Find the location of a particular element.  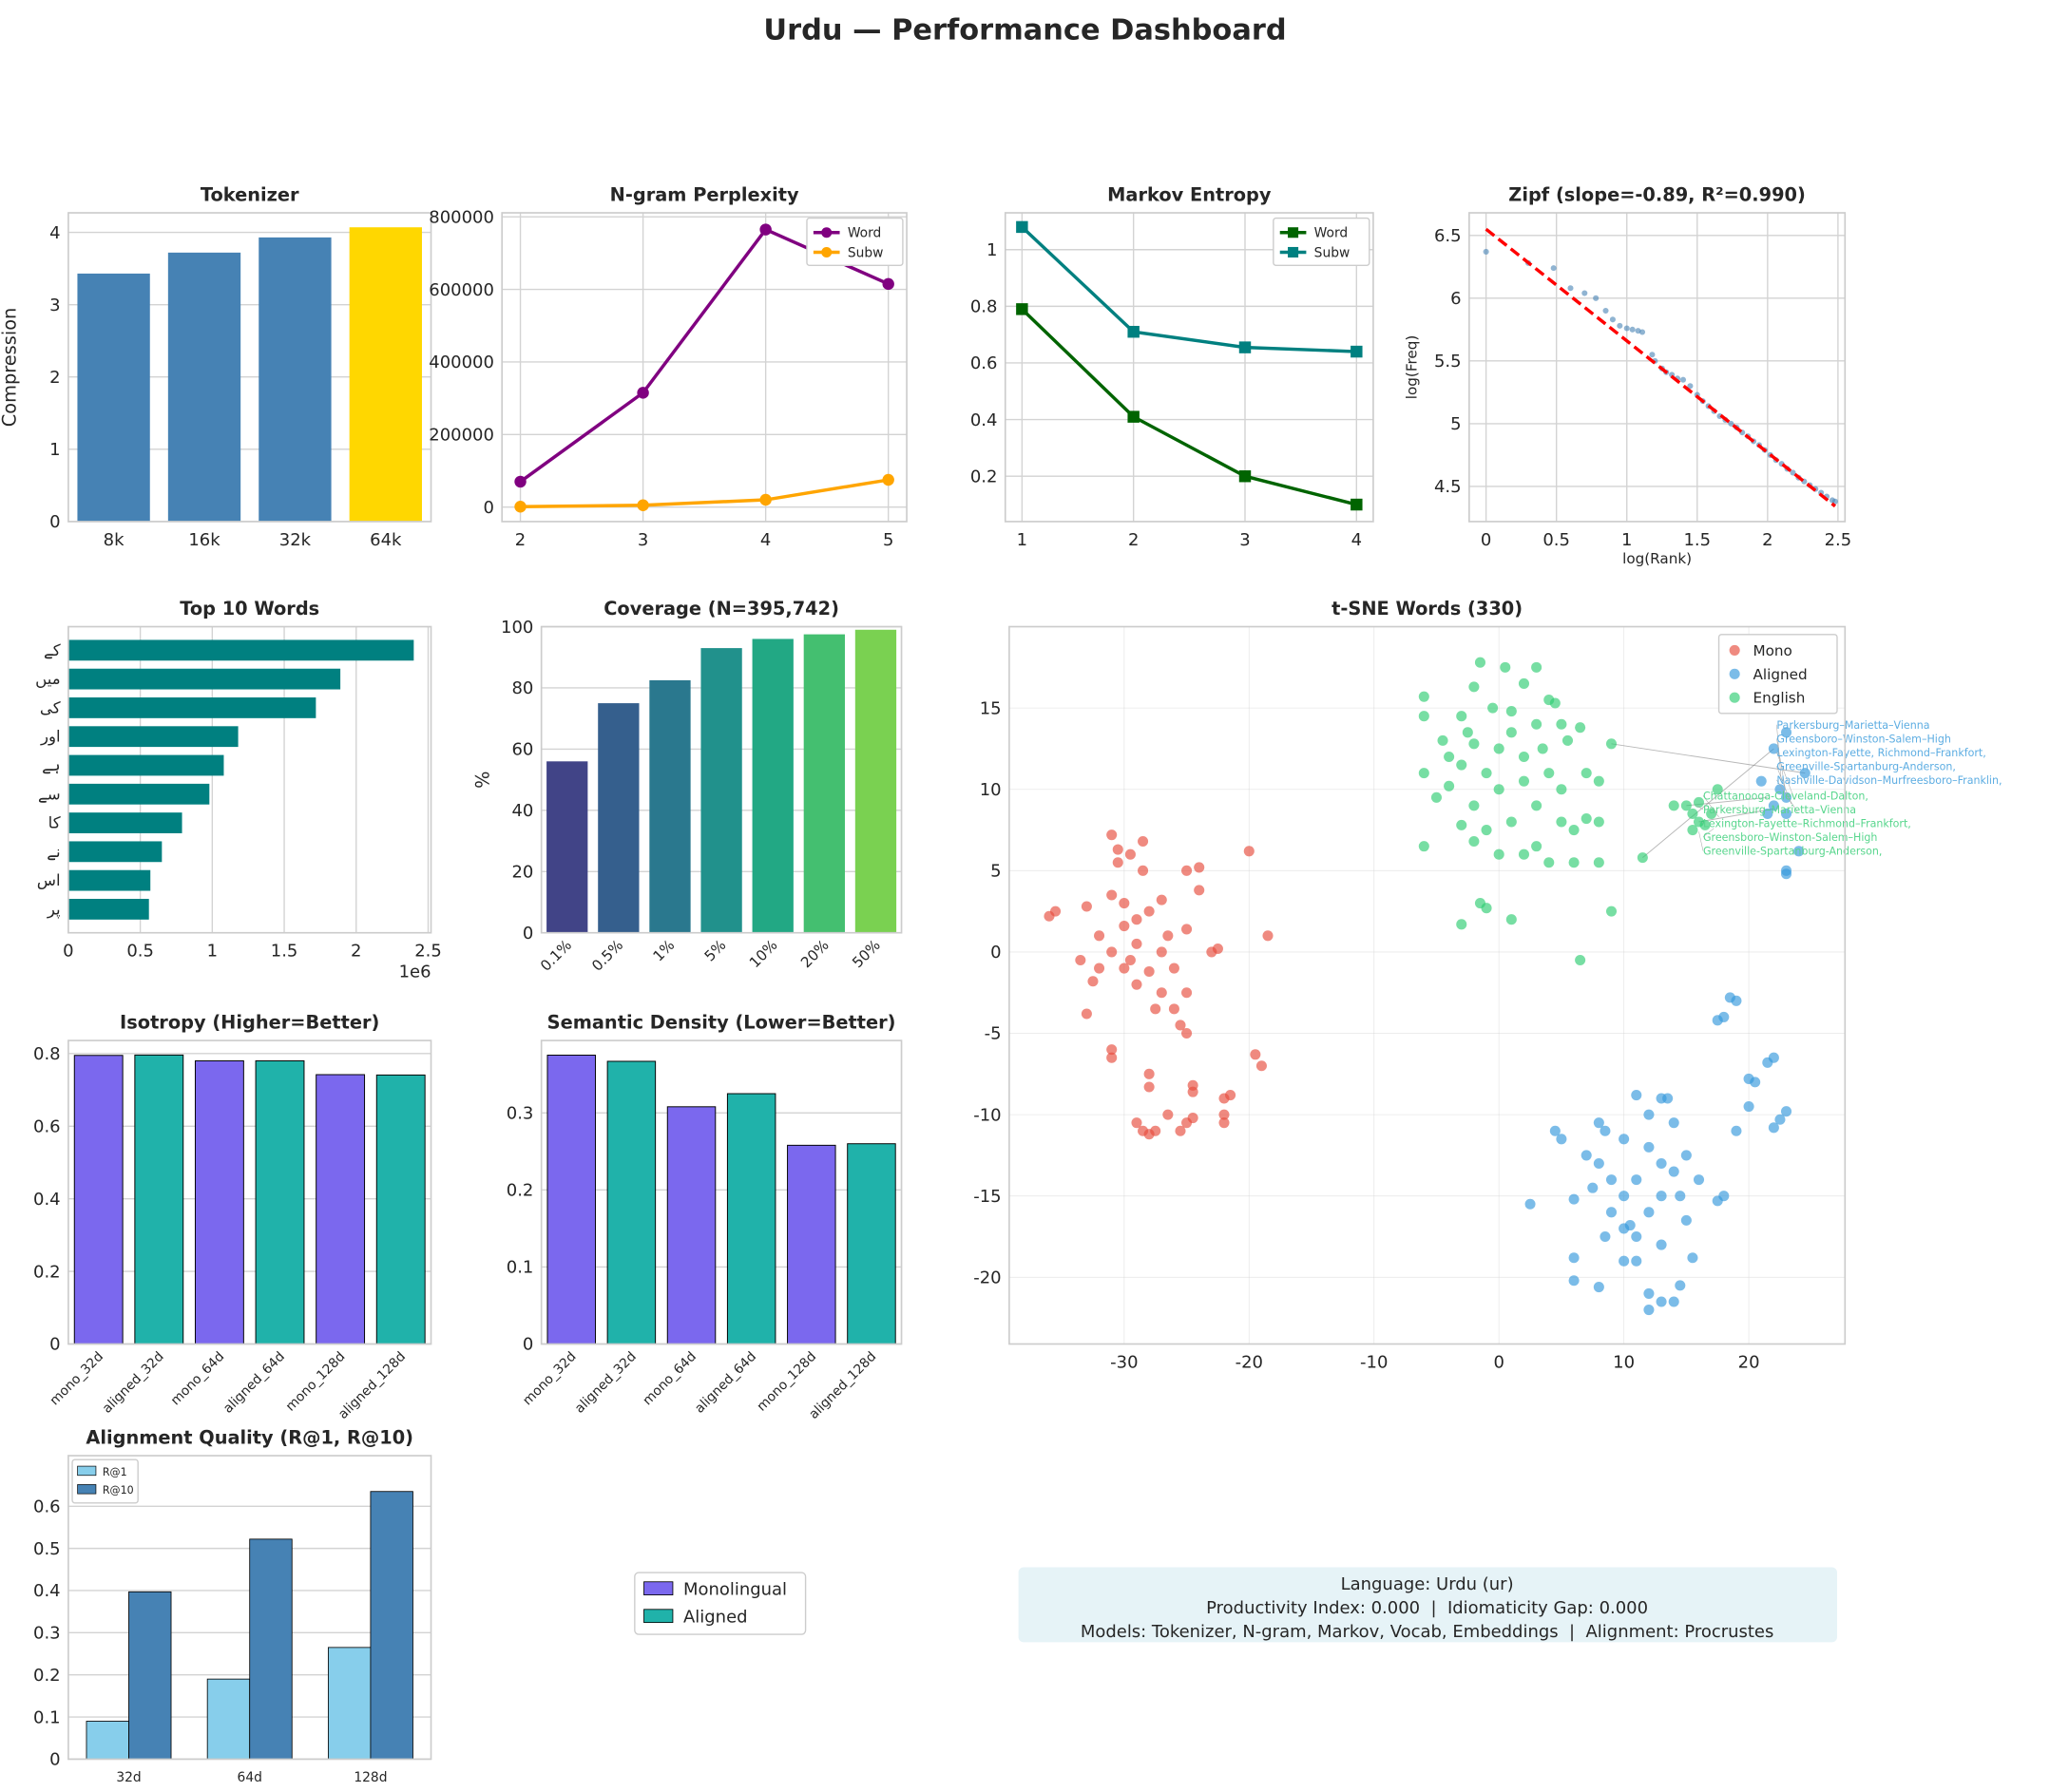

x-tick-label: 10 is located at coordinates (1624, 1362).